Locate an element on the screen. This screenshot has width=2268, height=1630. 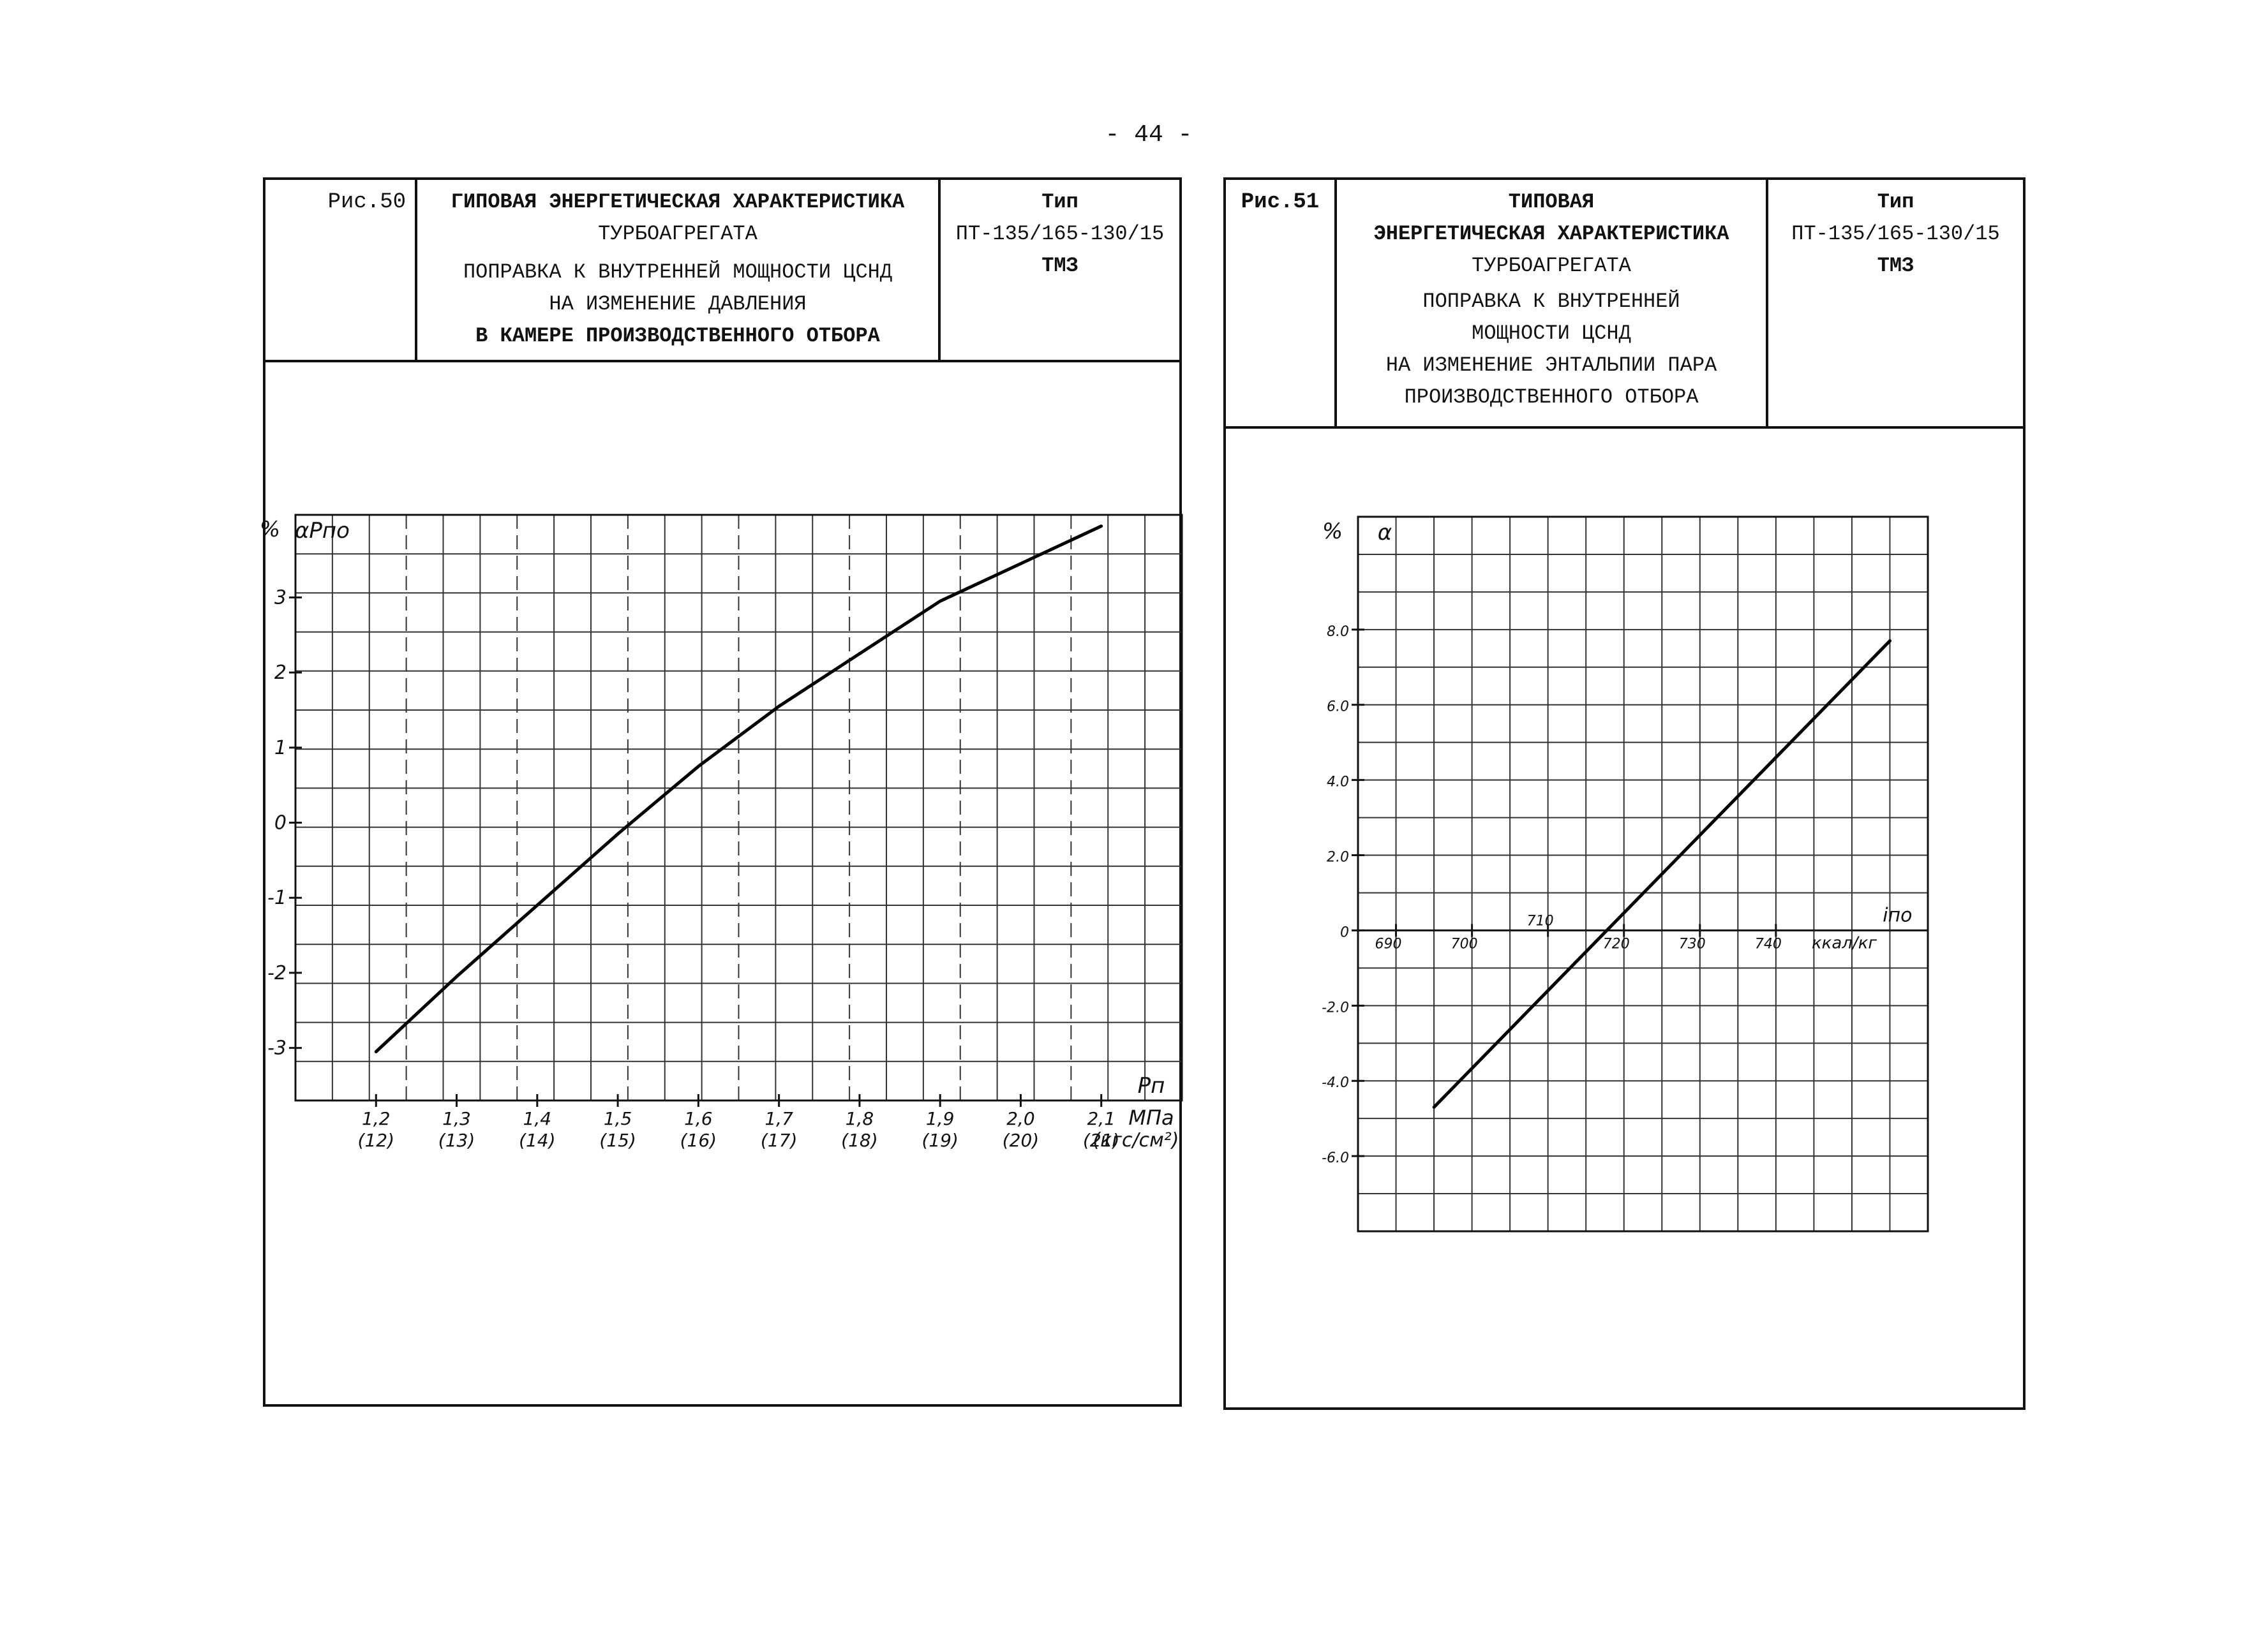
y-tick-label: 8.0 is located at coordinates (1338, 632).